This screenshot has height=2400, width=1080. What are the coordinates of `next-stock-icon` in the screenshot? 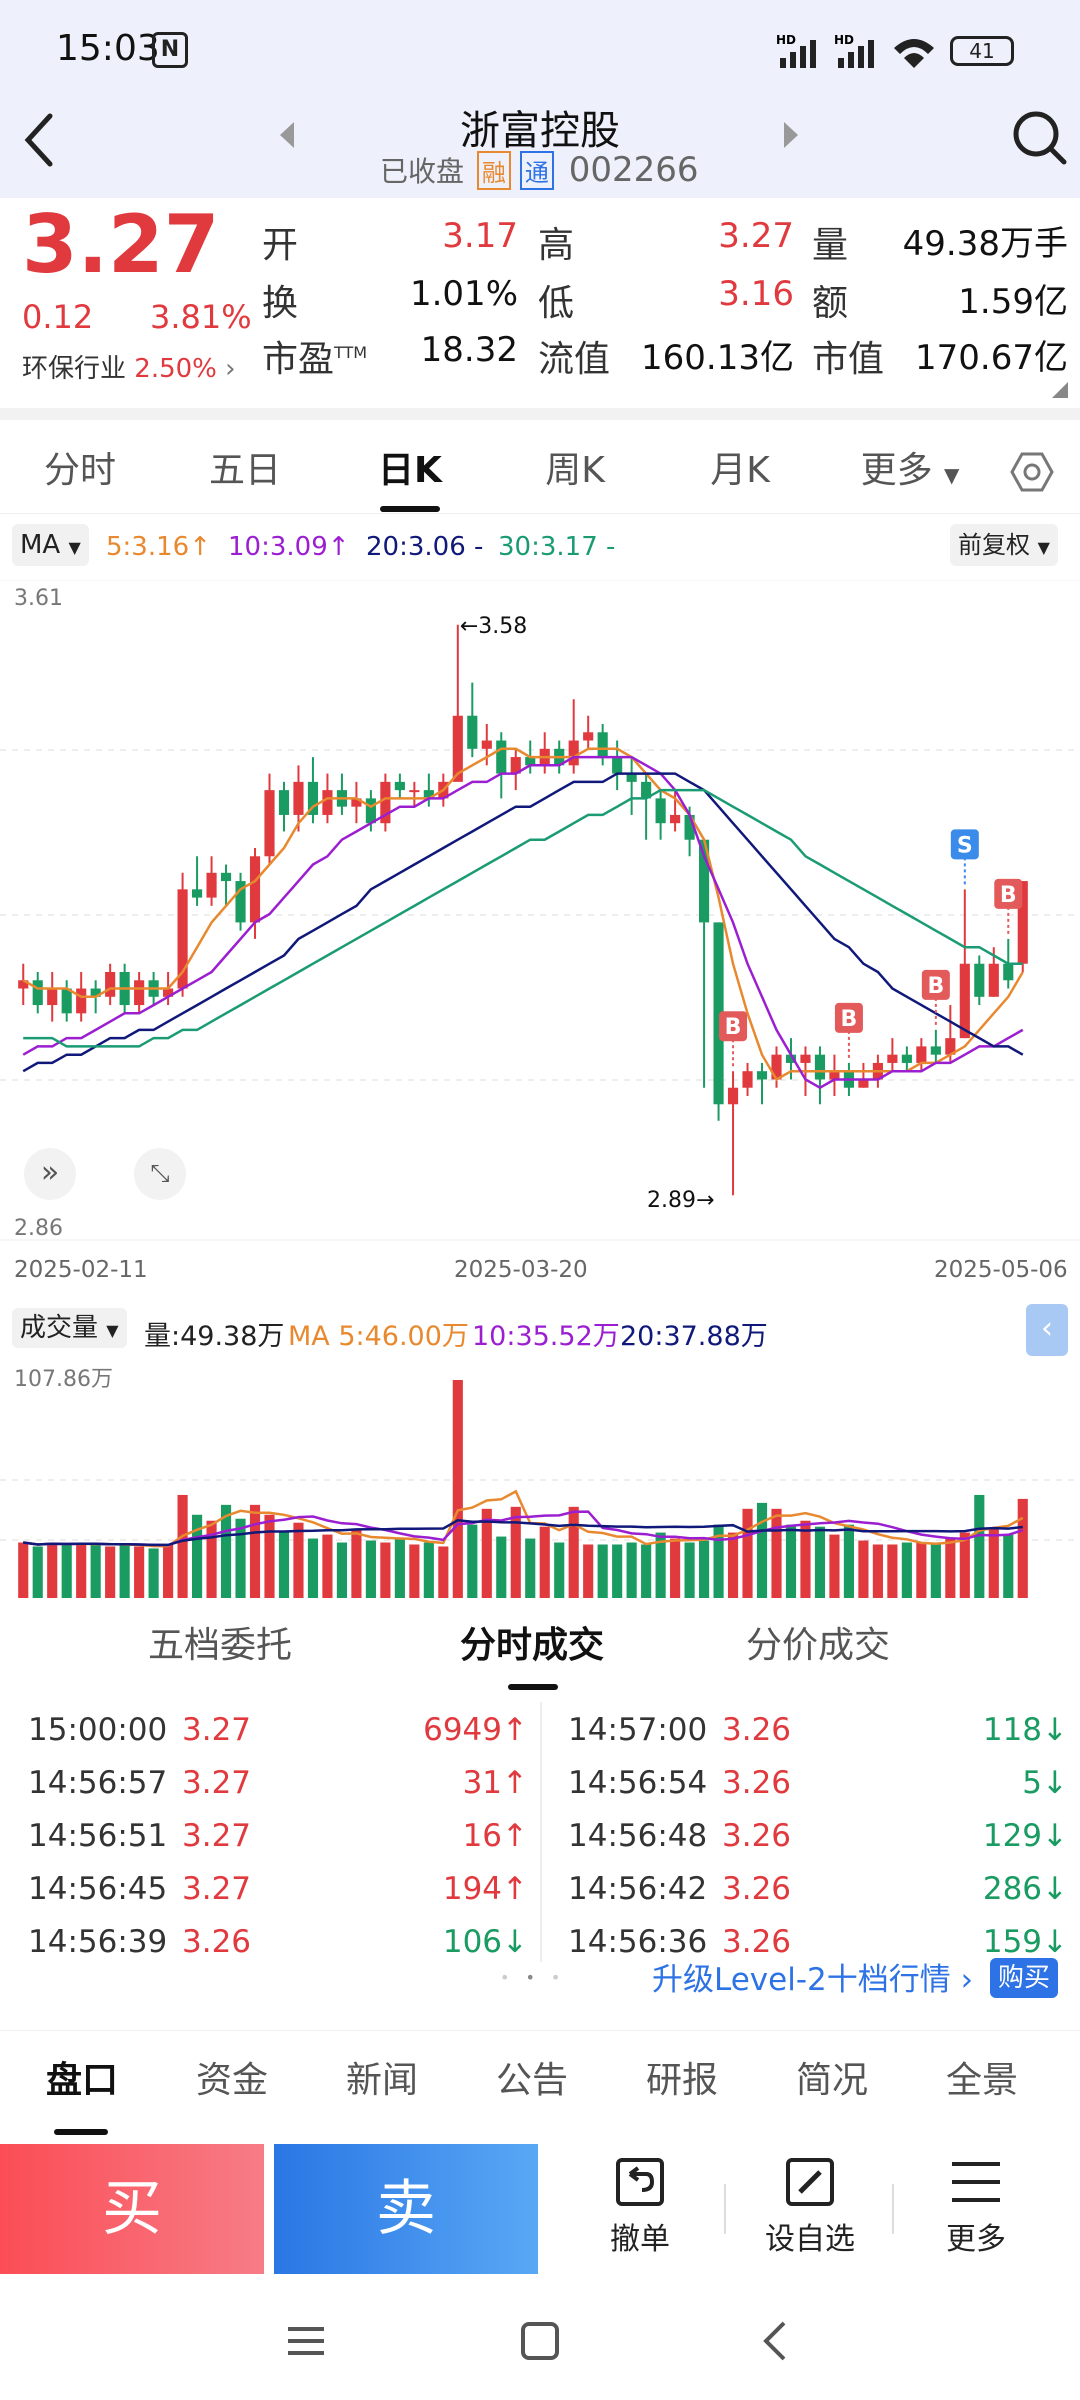 It's located at (790, 135).